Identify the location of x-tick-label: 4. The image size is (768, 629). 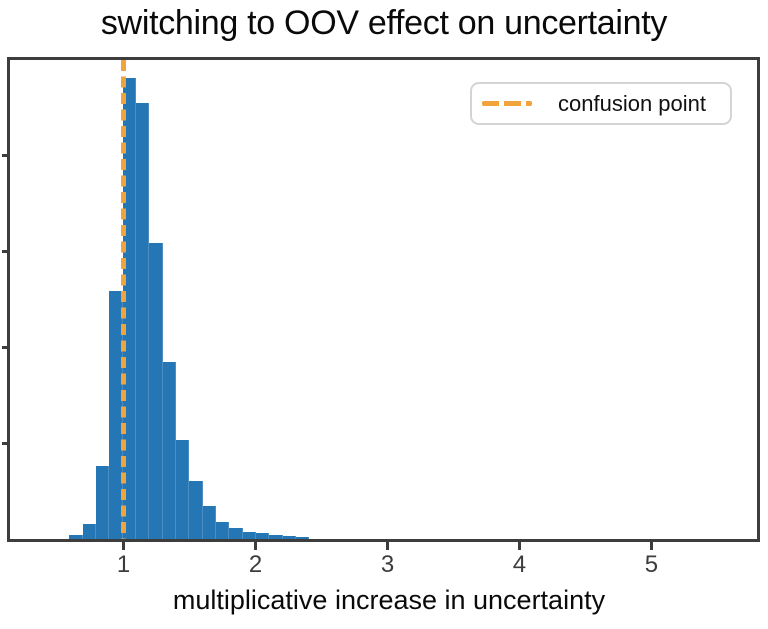
(519, 564).